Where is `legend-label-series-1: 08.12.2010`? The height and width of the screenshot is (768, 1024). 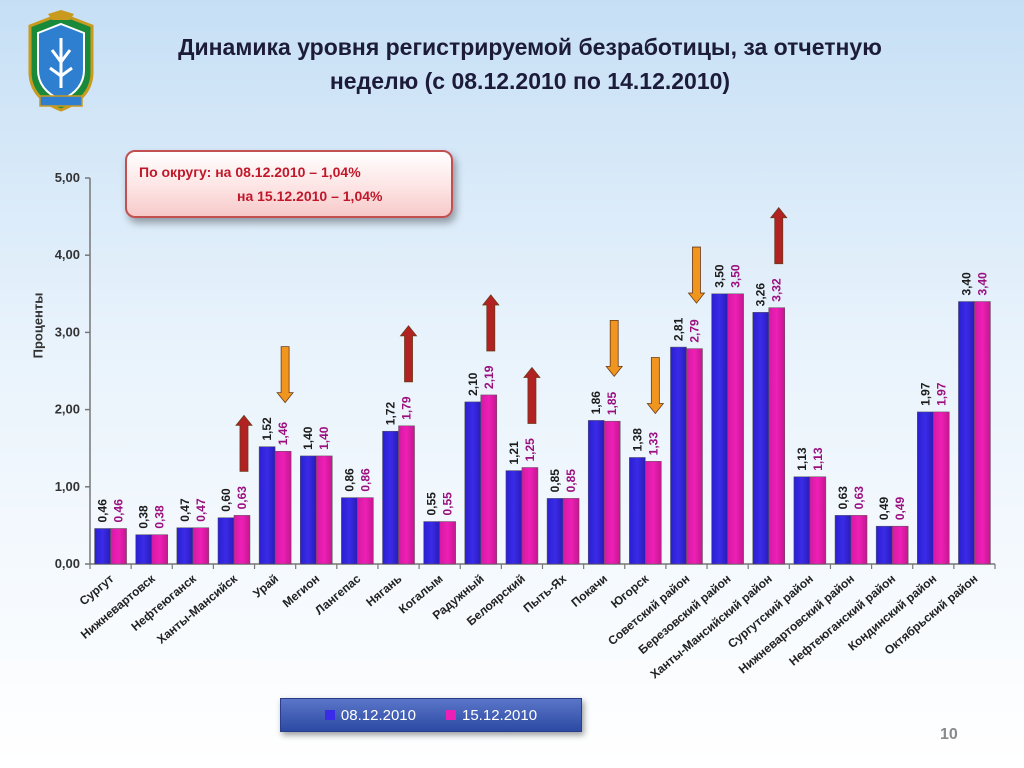 legend-label-series-1: 08.12.2010 is located at coordinates (378, 715).